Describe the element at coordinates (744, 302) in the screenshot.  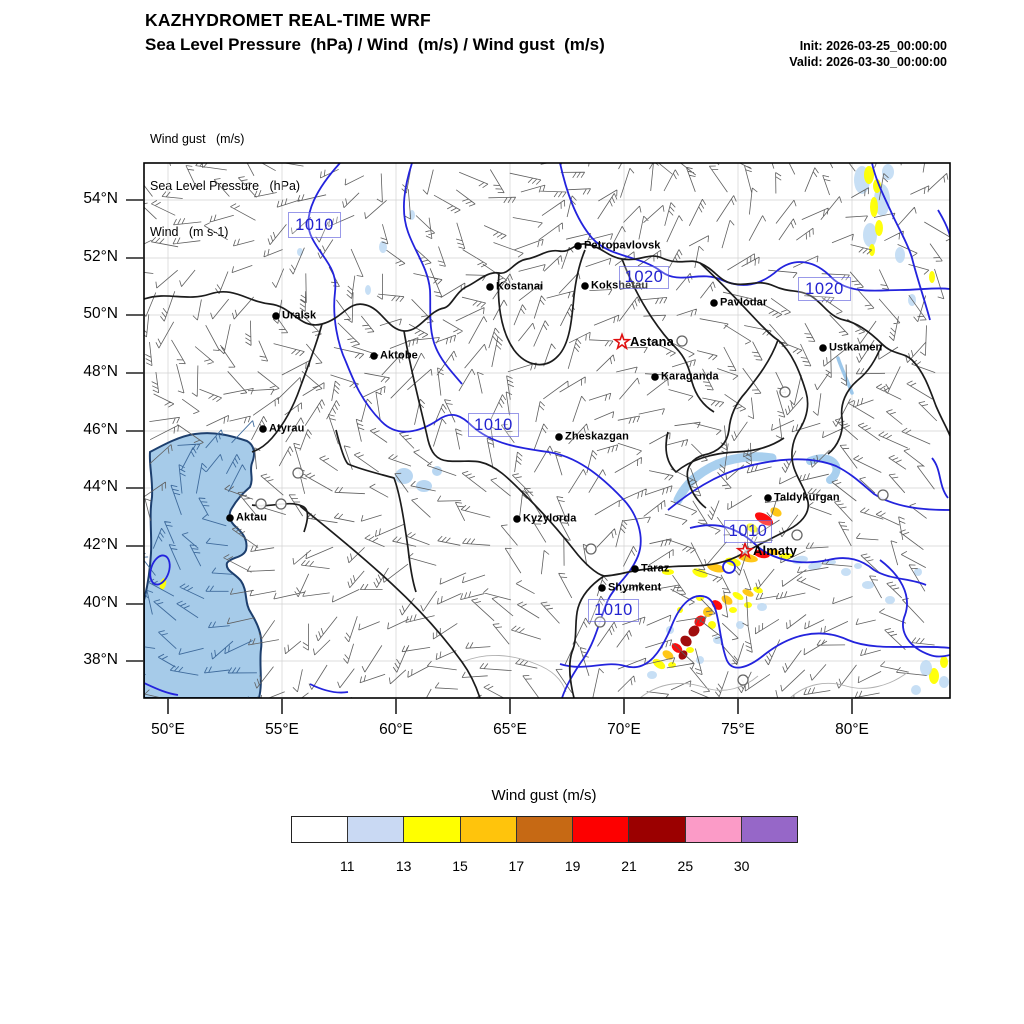
I see `city-label-pavlodar: Pavlodar` at that location.